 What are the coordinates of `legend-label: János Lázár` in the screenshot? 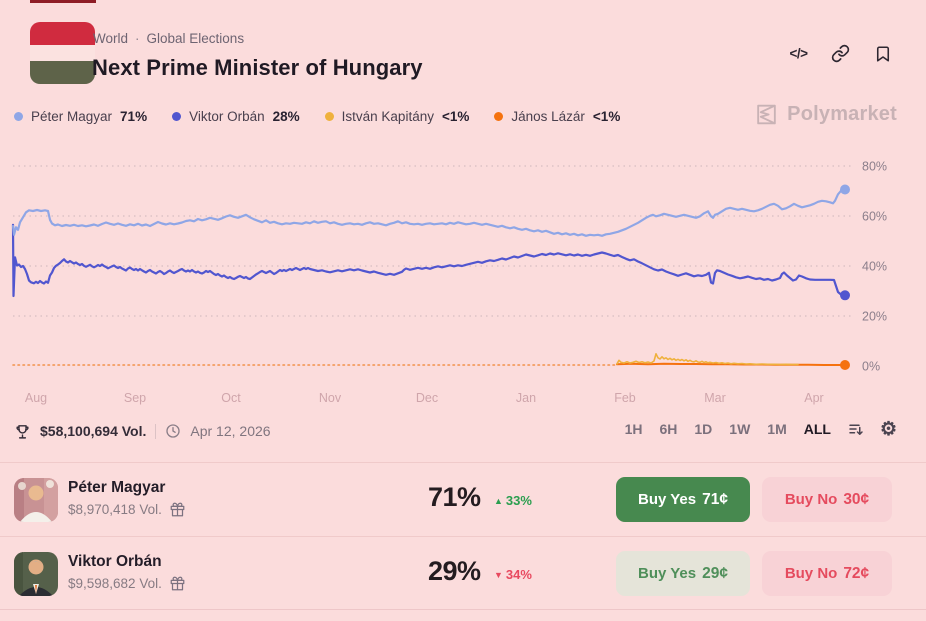 It's located at (548, 116).